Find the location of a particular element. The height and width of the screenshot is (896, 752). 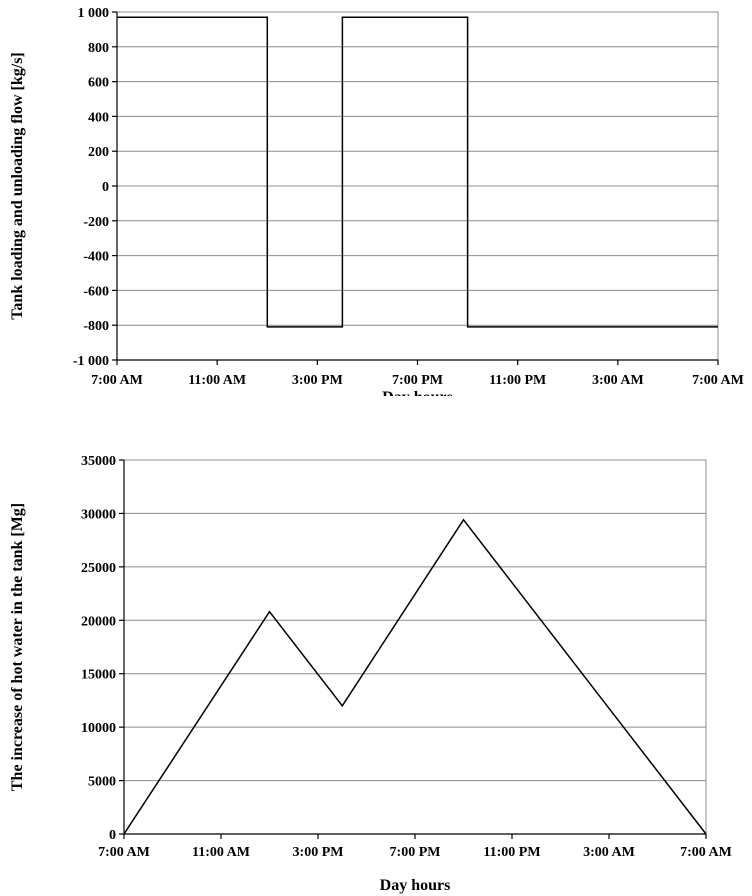

y-tick-label: 200 is located at coordinates (98, 152).